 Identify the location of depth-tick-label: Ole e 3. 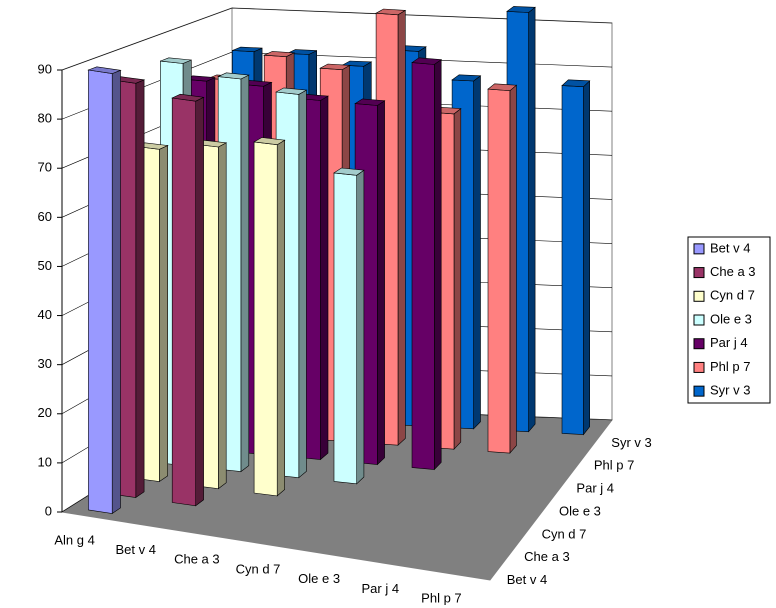
(580, 510).